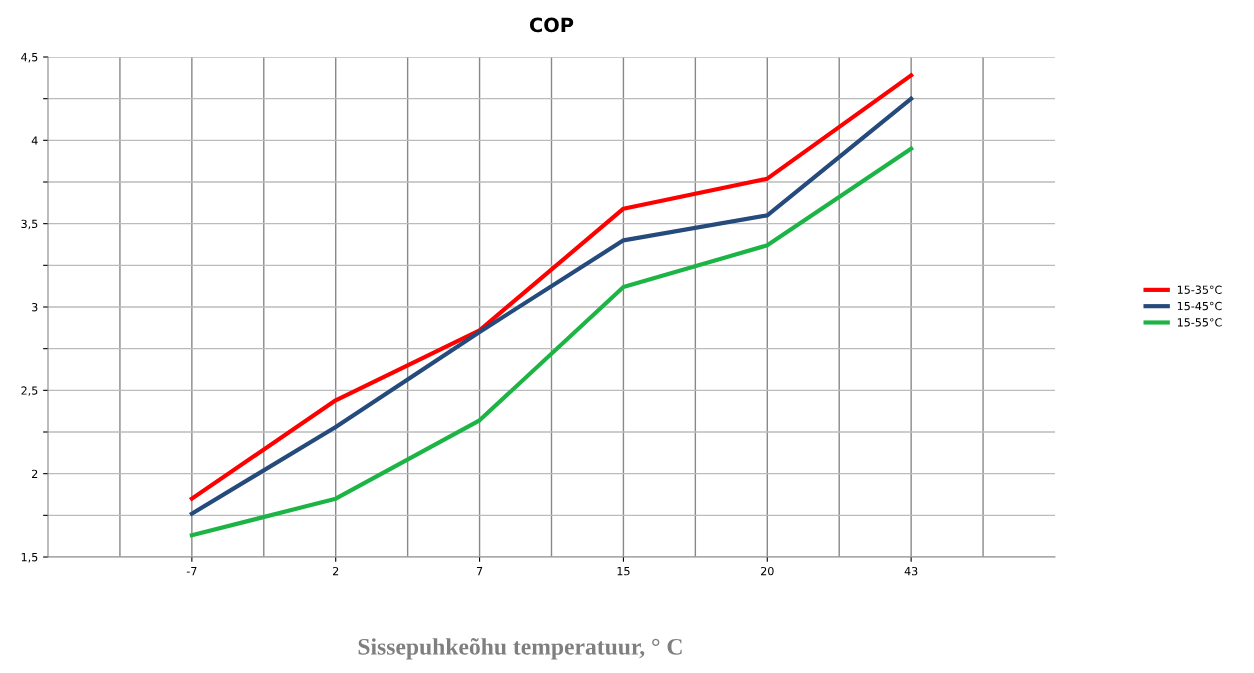  I want to click on chart-title: COP, so click(551, 25).